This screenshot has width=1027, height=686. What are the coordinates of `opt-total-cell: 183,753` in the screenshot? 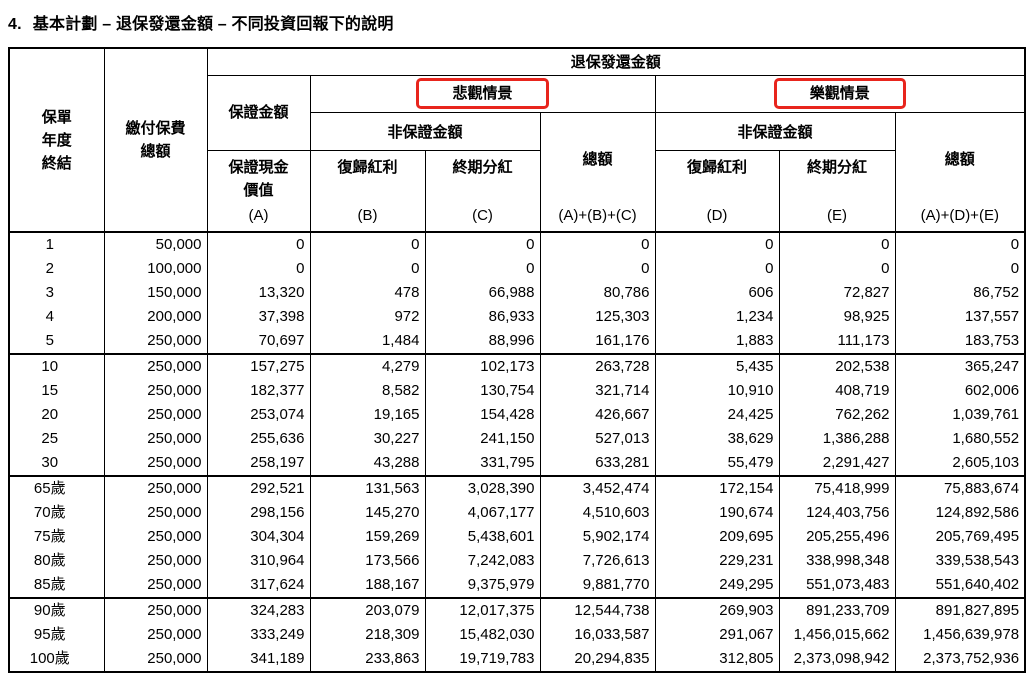 It's located at (960, 341).